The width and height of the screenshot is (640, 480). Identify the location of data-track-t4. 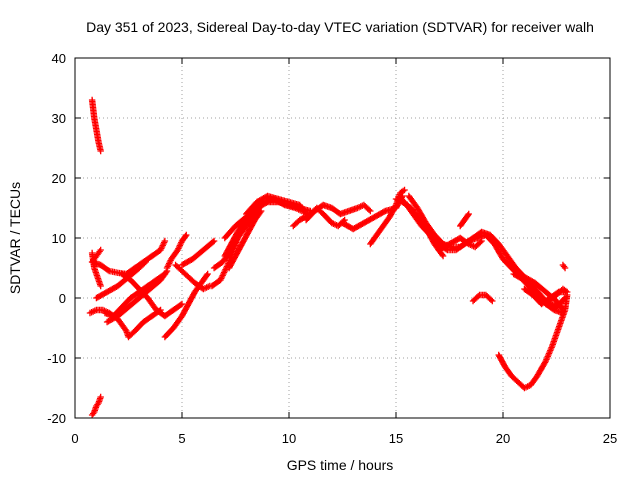
(96, 269).